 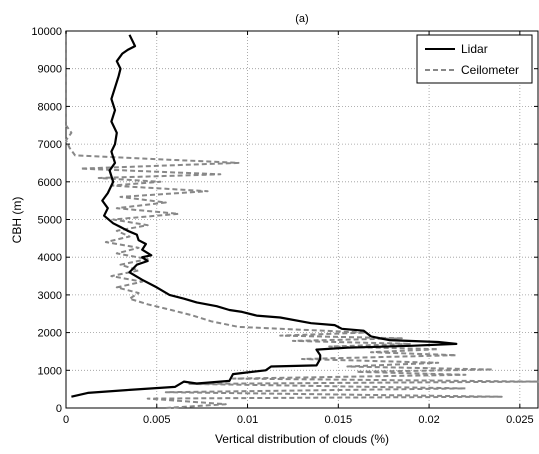 I want to click on x-tick-label: 0.005, so click(x=157, y=420).